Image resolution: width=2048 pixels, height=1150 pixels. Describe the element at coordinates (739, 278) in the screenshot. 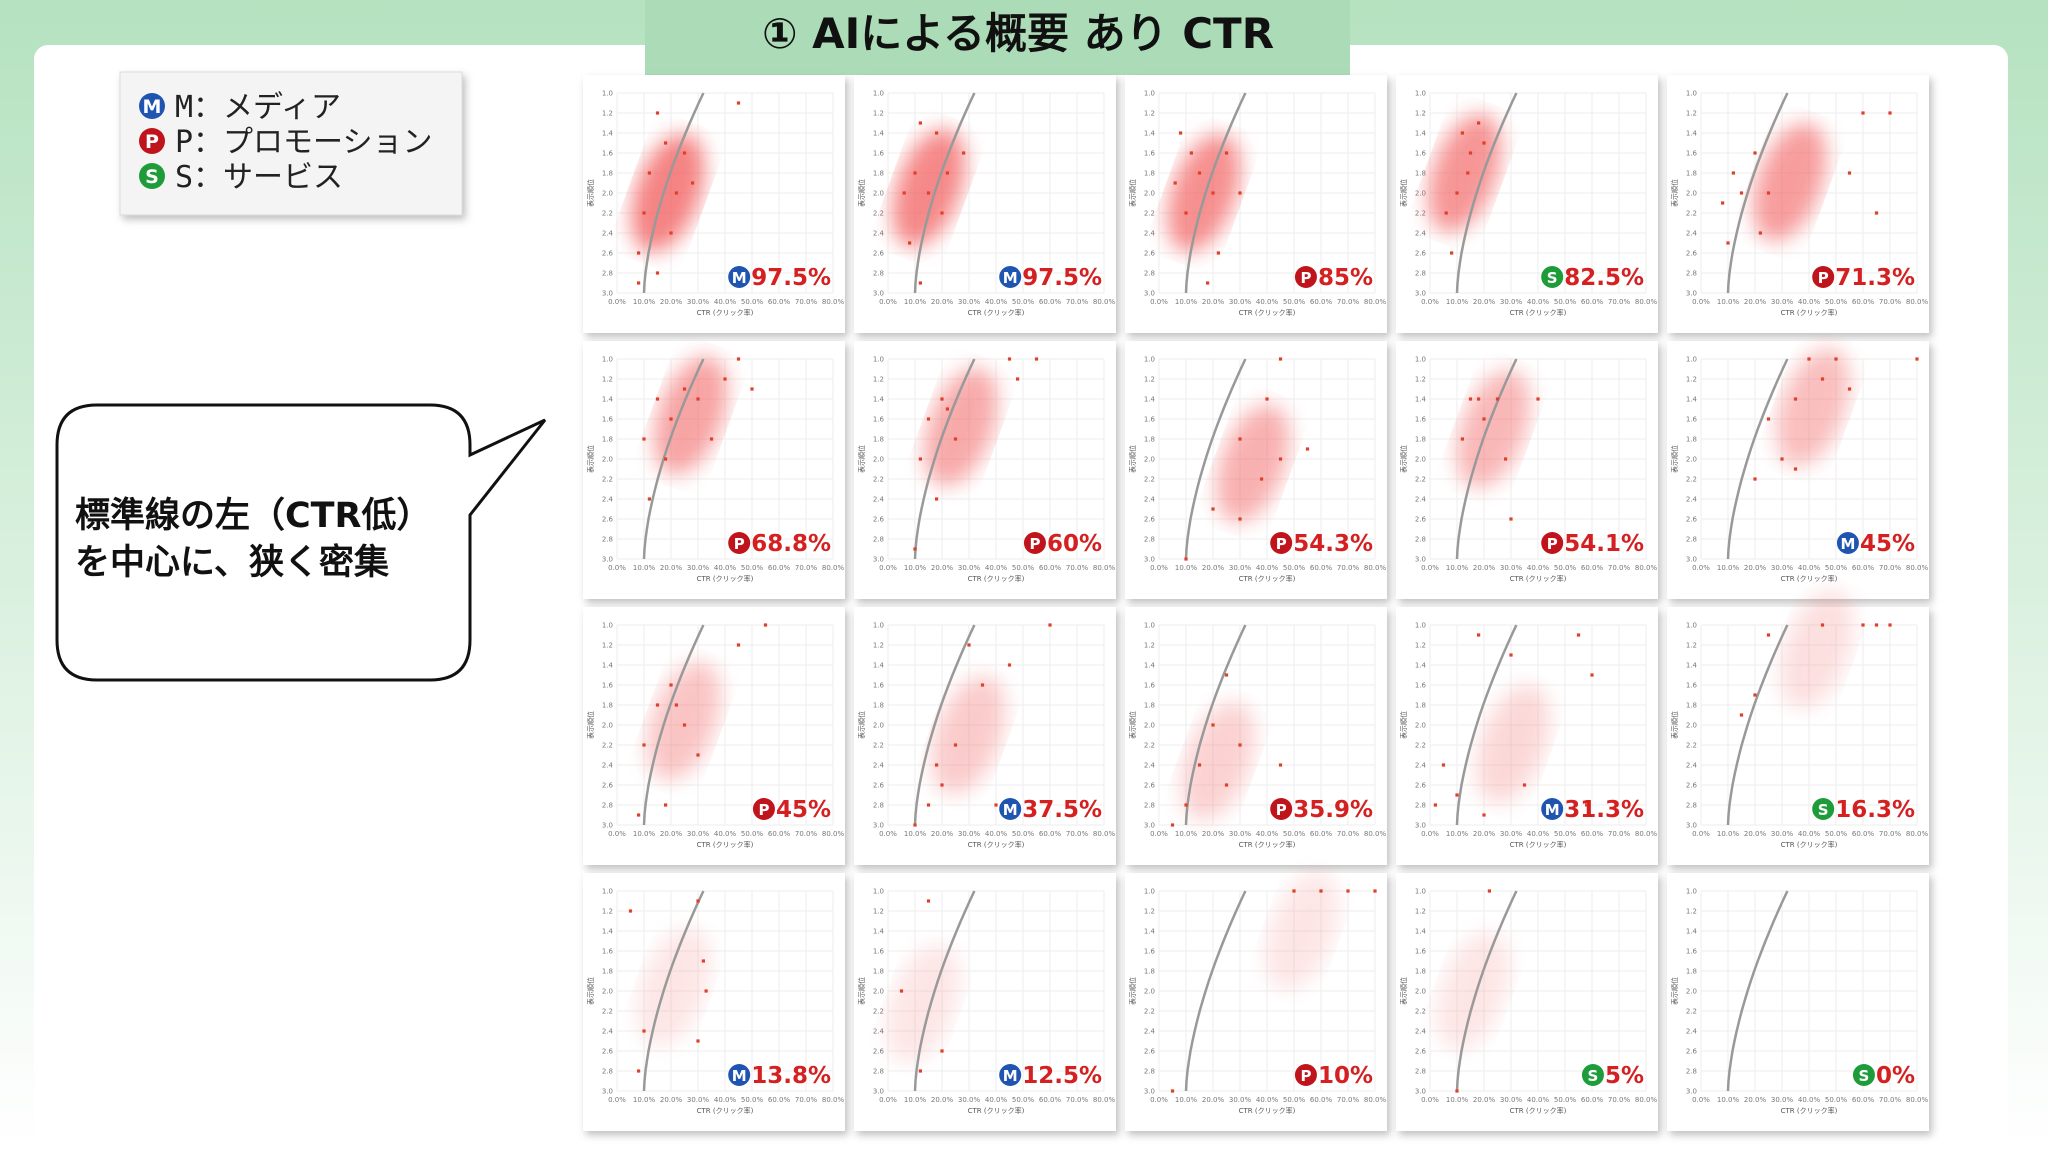

I see `category-badge-letter: M` at that location.